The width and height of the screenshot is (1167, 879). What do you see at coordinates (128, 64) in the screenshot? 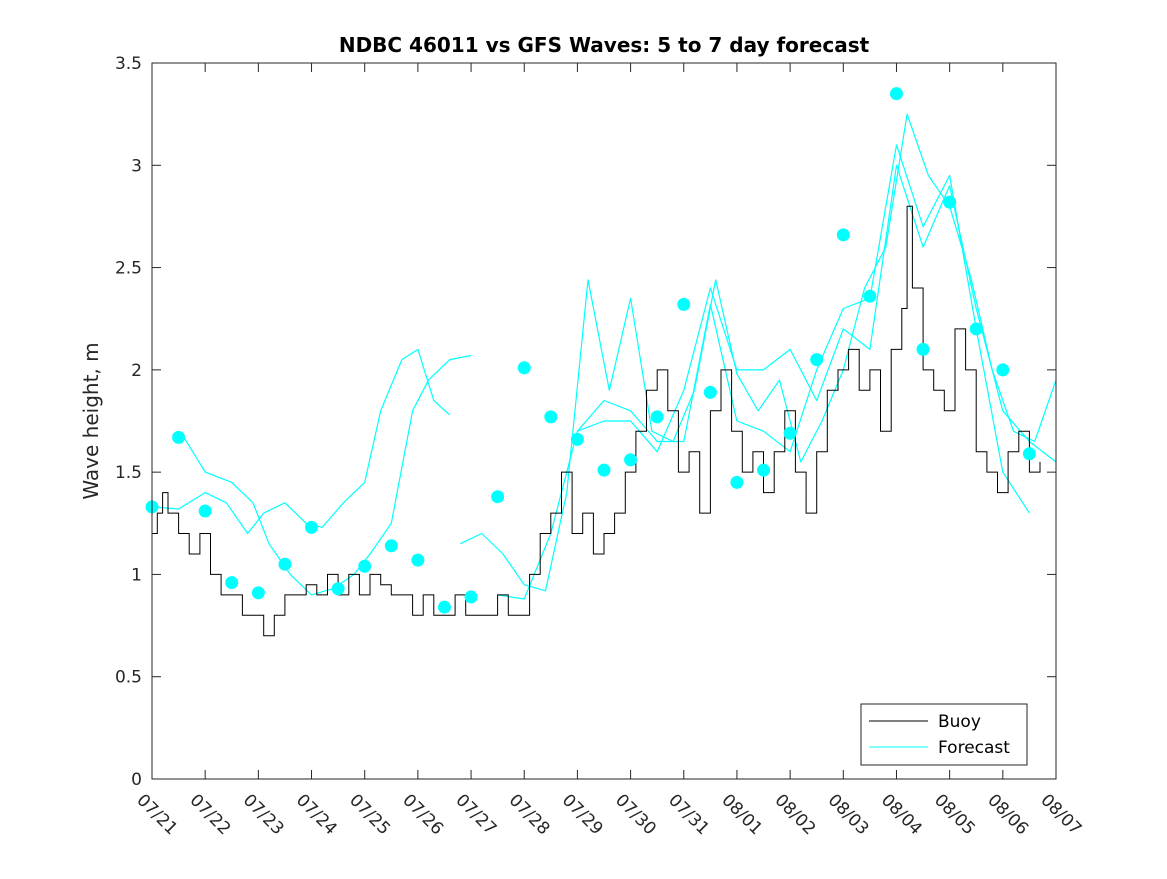
I see `y-tick-label: 3.5` at bounding box center [128, 64].